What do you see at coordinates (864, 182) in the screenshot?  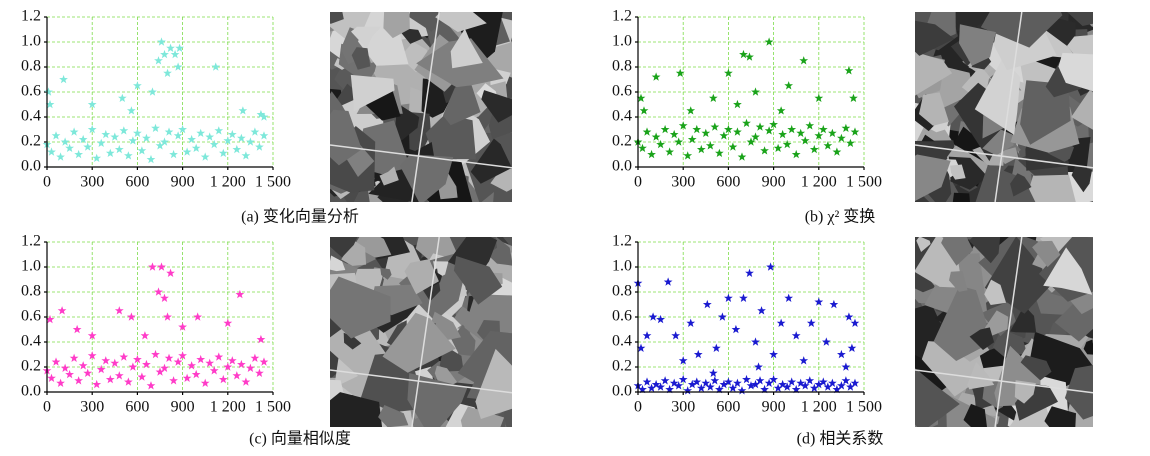 I see `x-tick-label: 1 500` at bounding box center [864, 182].